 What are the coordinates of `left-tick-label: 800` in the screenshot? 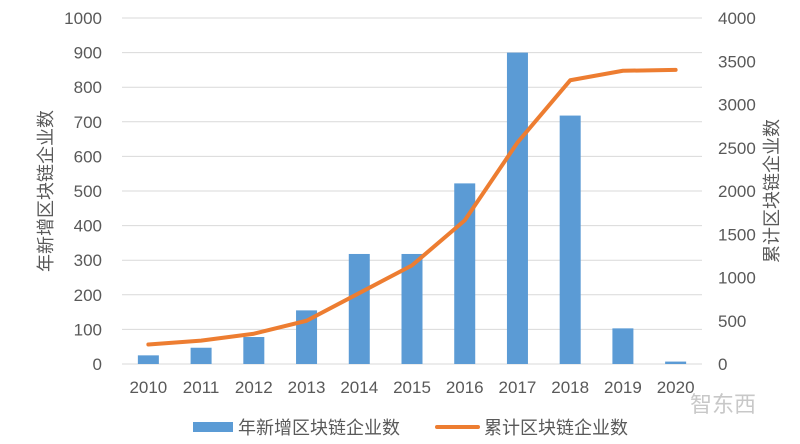 It's located at (88, 87).